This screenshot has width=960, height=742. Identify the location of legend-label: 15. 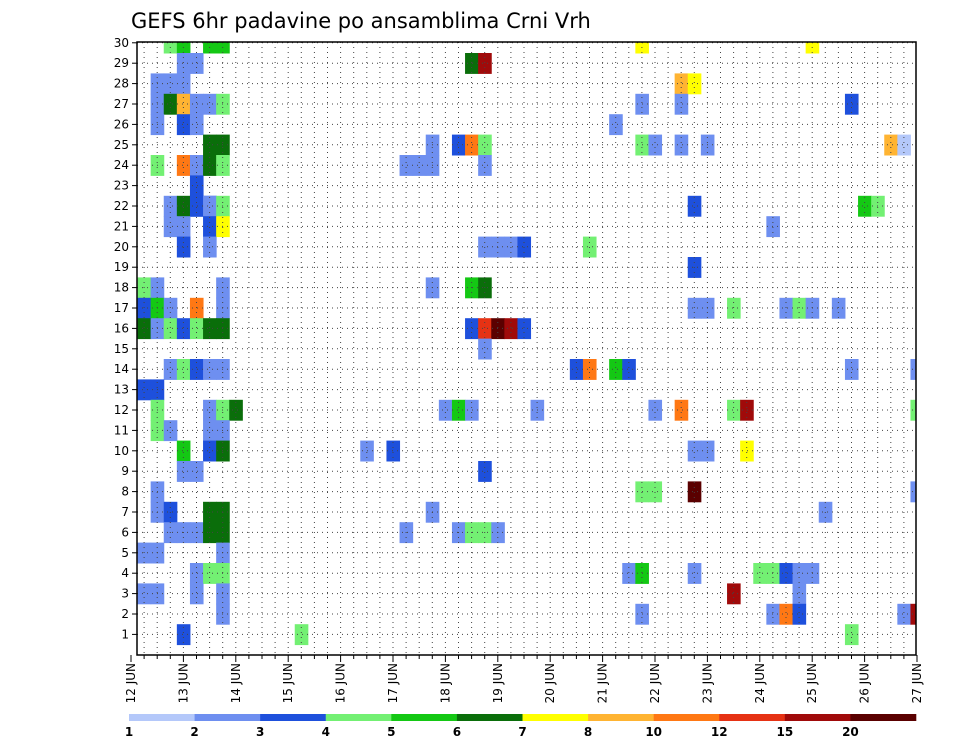
(784, 732).